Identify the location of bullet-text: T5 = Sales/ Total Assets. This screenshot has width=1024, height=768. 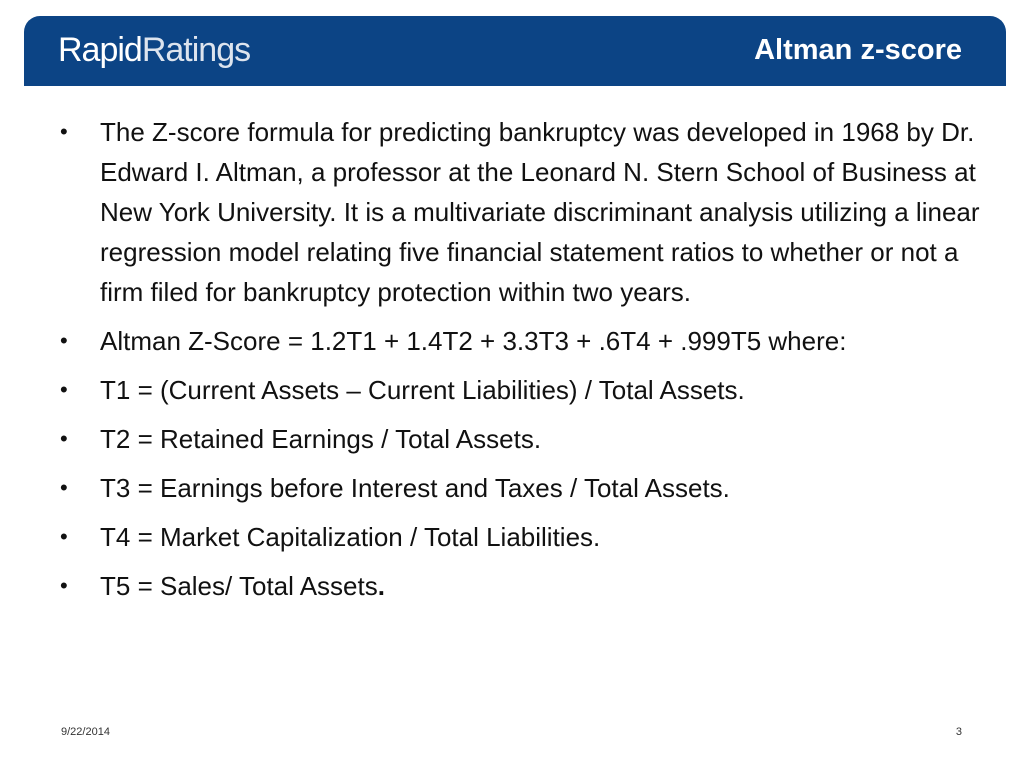
(239, 586).